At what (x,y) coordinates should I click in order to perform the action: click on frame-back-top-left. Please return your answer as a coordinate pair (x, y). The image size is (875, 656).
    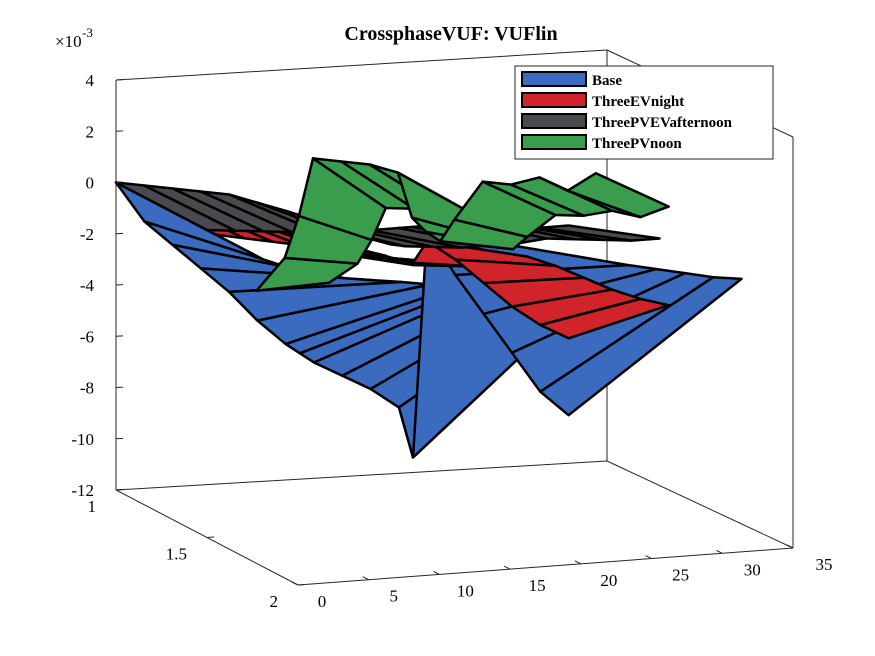
    Looking at the image, I should click on (361, 65).